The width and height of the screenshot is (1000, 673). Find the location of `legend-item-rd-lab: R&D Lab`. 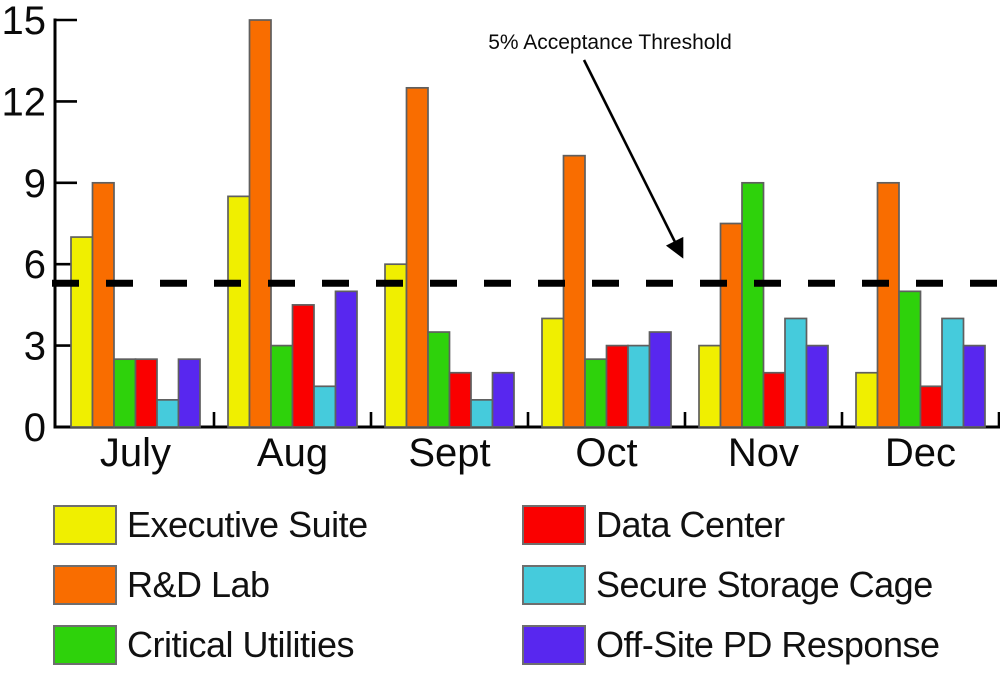

legend-item-rd-lab: R&D Lab is located at coordinates (161, 584).